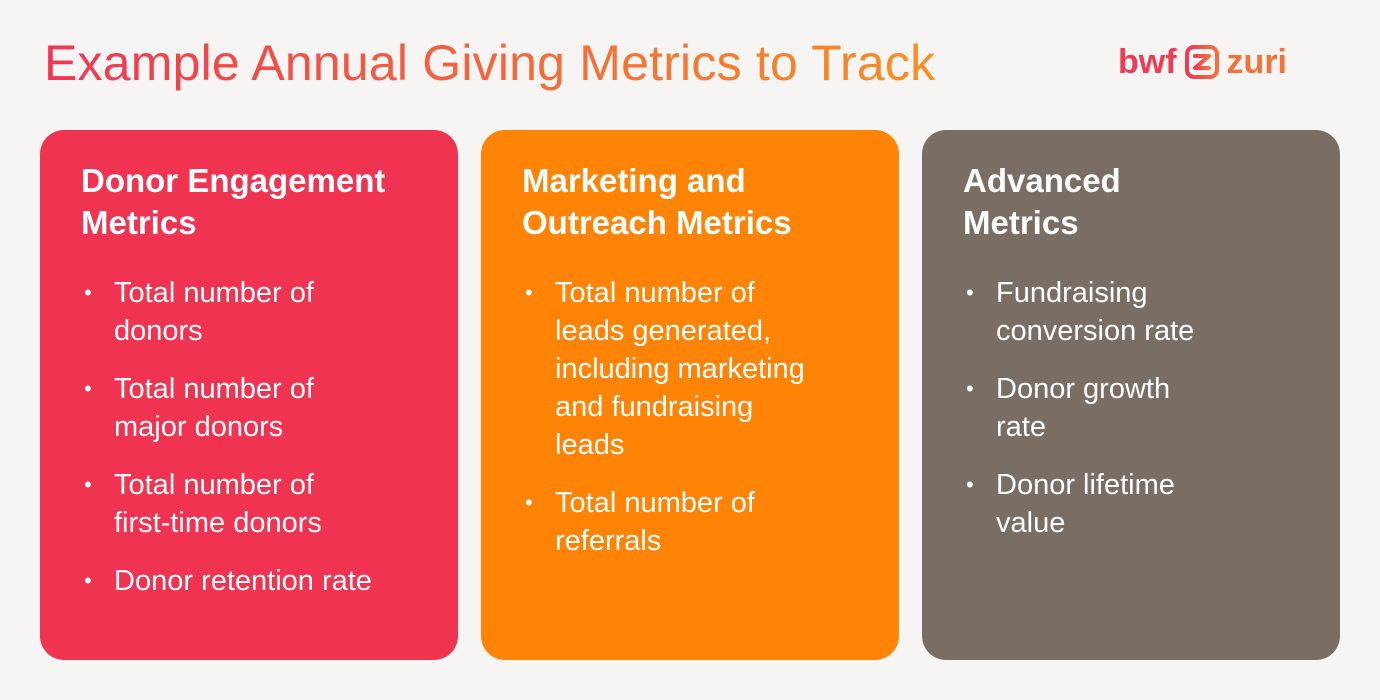 The width and height of the screenshot is (1380, 700). I want to click on card-heading: Donor Engagement Metrics, so click(233, 201).